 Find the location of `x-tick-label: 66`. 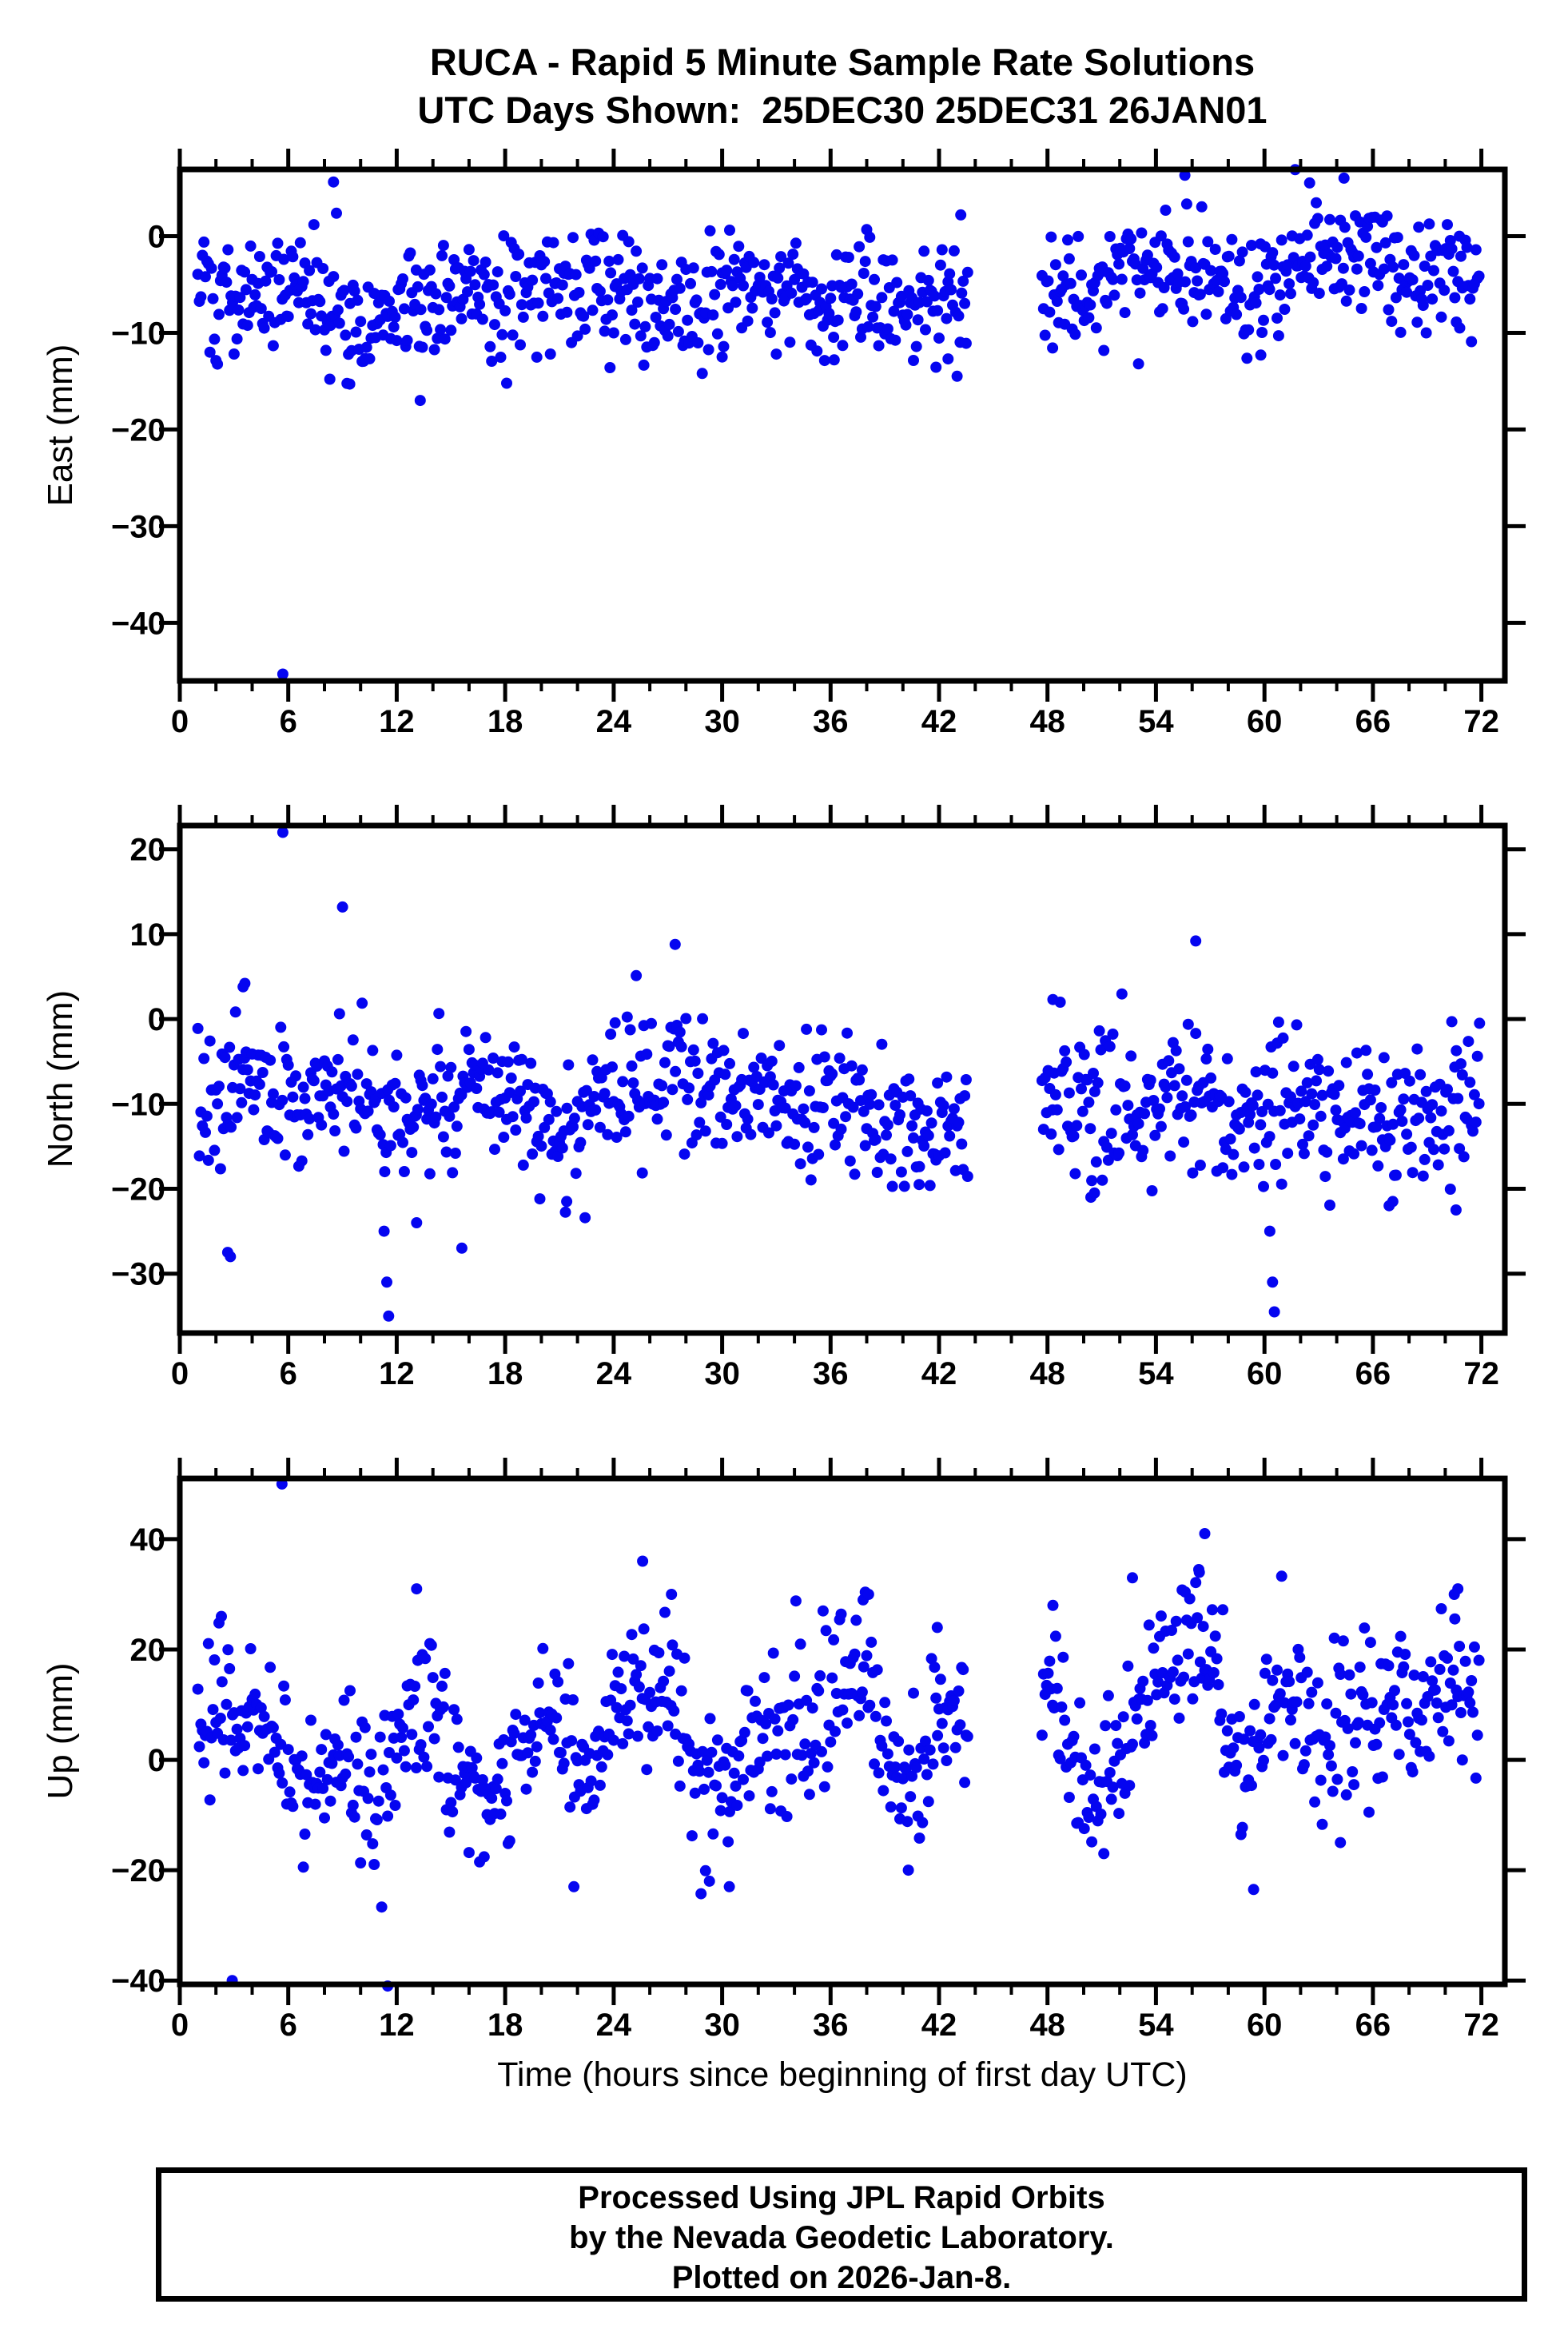

x-tick-label: 66 is located at coordinates (1373, 2025).